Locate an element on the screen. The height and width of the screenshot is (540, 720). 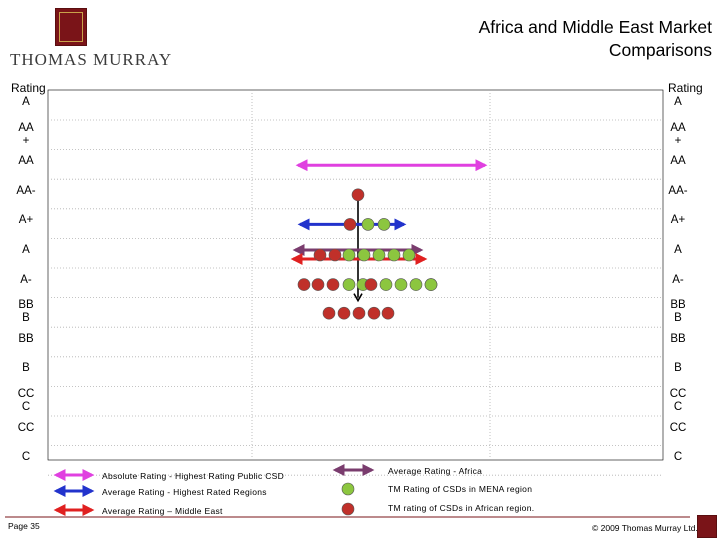
y-tick-label-right: A- is located at coordinates (678, 279).